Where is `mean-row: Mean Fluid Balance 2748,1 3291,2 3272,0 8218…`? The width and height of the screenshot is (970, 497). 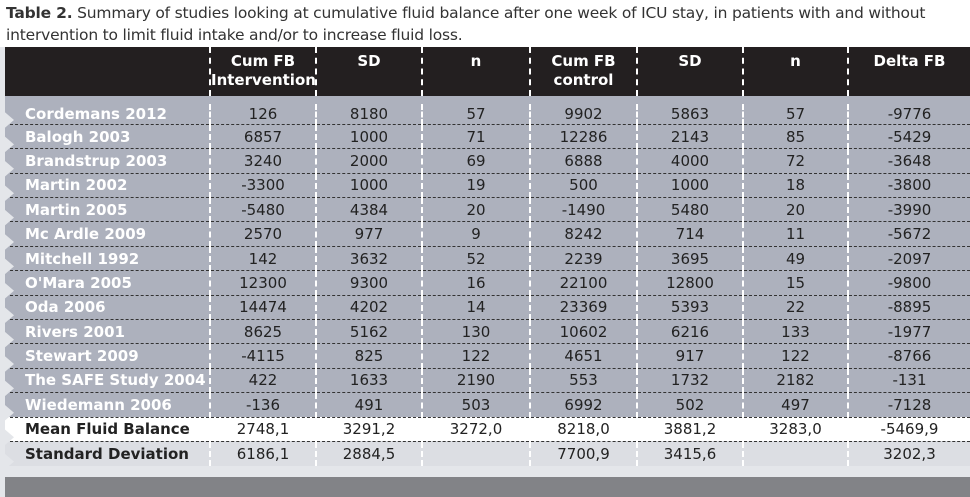 mean-row: Mean Fluid Balance 2748,1 3291,2 3272,0 8218… is located at coordinates (487, 429).